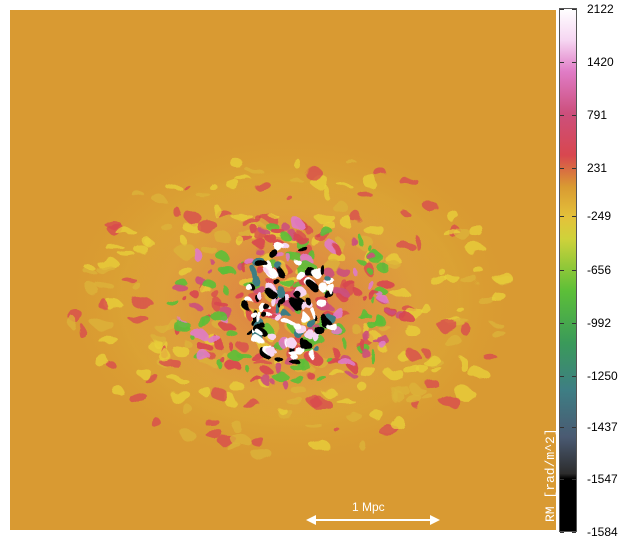  Describe the element at coordinates (597, 115) in the screenshot. I see `colorbar-tick-2: 791` at that location.